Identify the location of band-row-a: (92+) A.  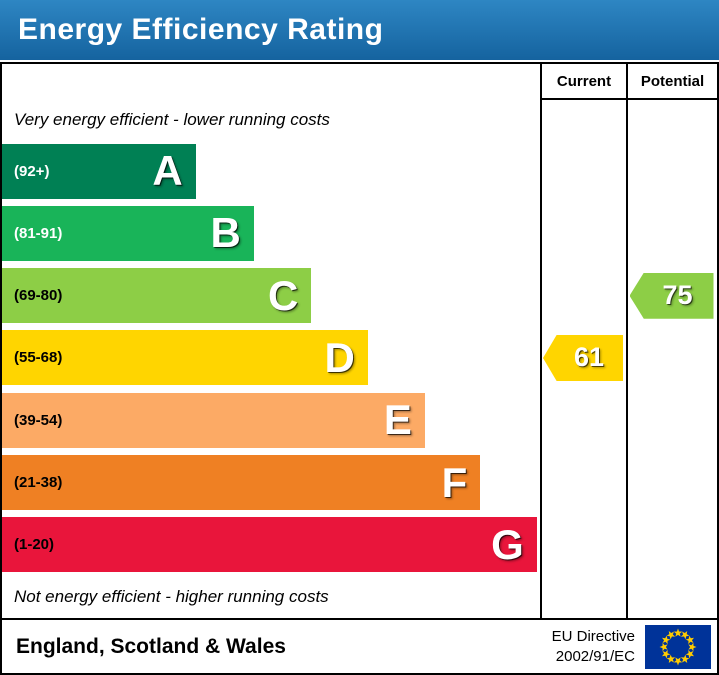
(271, 171).